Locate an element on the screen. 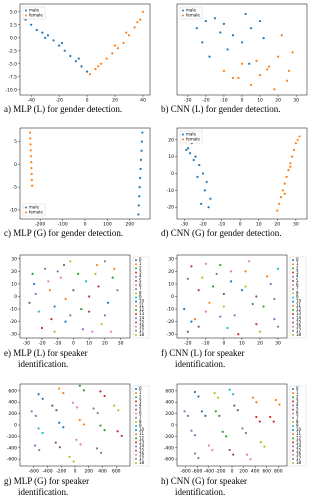 The width and height of the screenshot is (320, 500). x-tick-label: -30 is located at coordinates (187, 101).